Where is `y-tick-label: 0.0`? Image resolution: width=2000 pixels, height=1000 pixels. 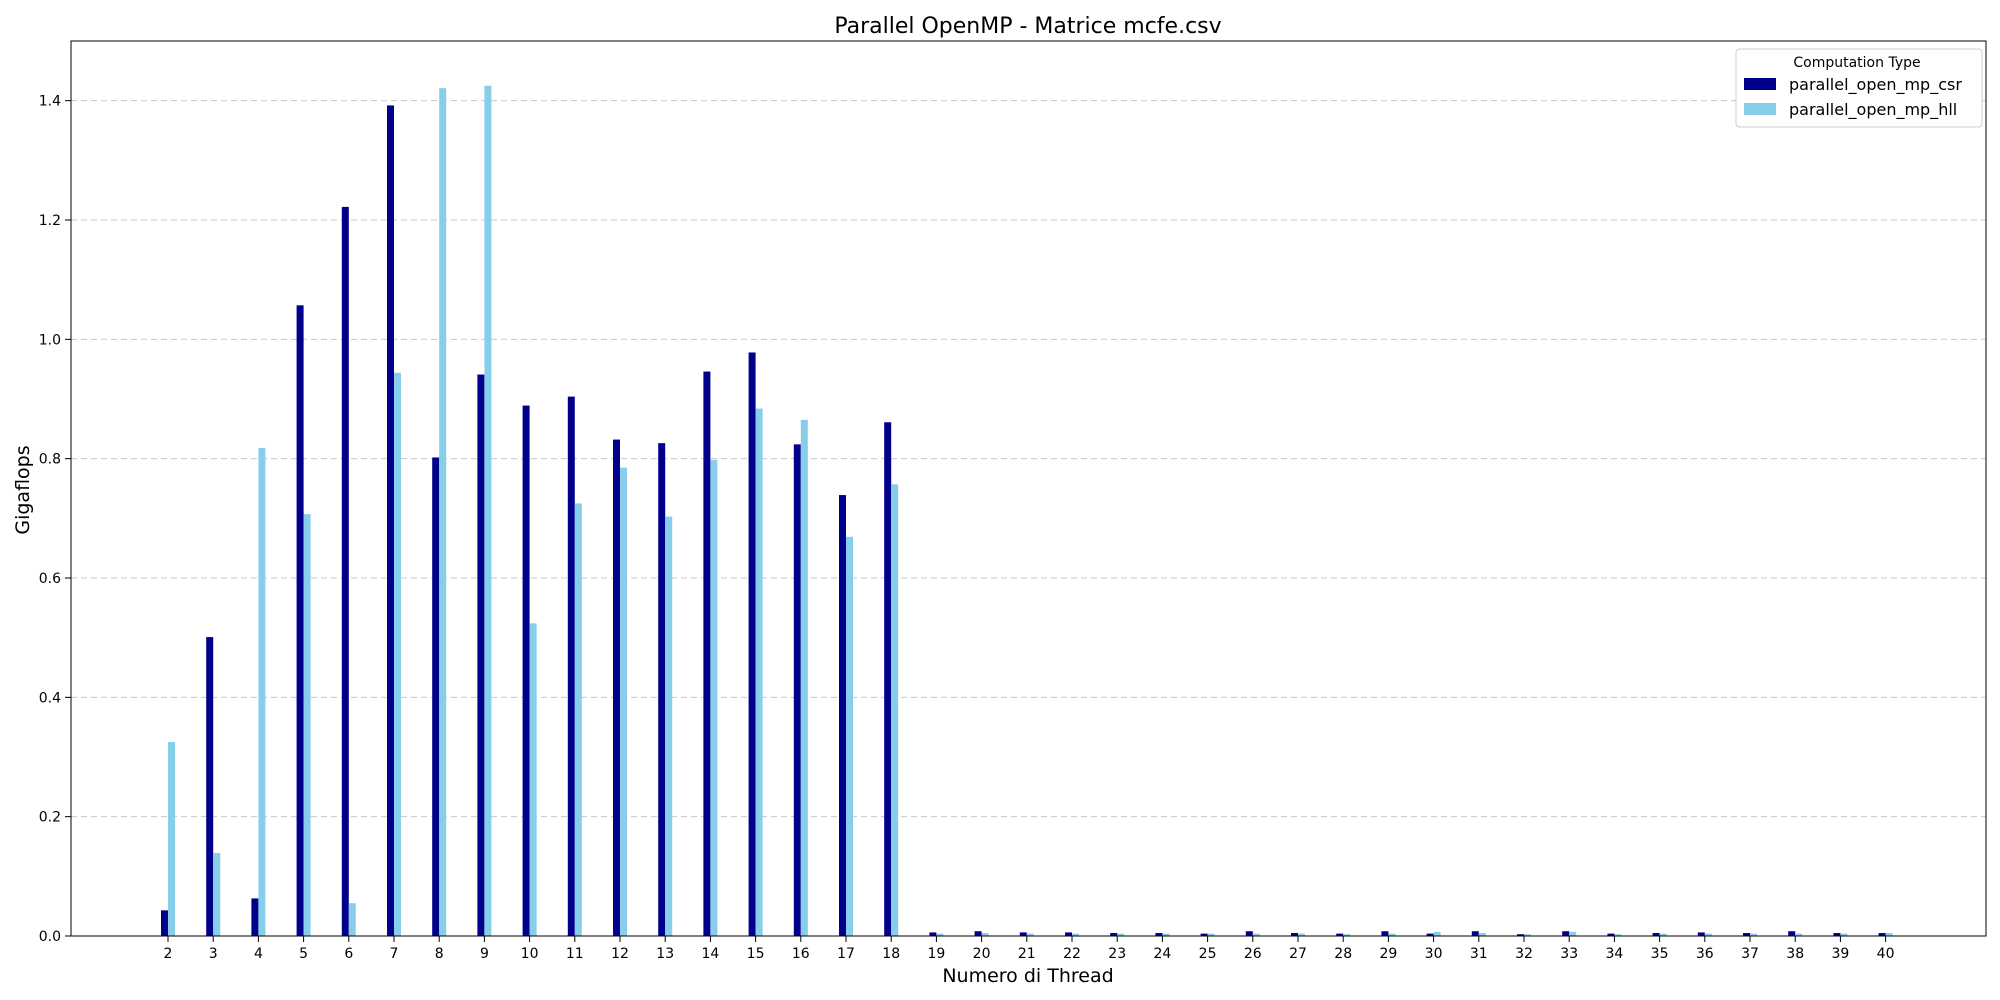
y-tick-label: 0.0 is located at coordinates (50, 937).